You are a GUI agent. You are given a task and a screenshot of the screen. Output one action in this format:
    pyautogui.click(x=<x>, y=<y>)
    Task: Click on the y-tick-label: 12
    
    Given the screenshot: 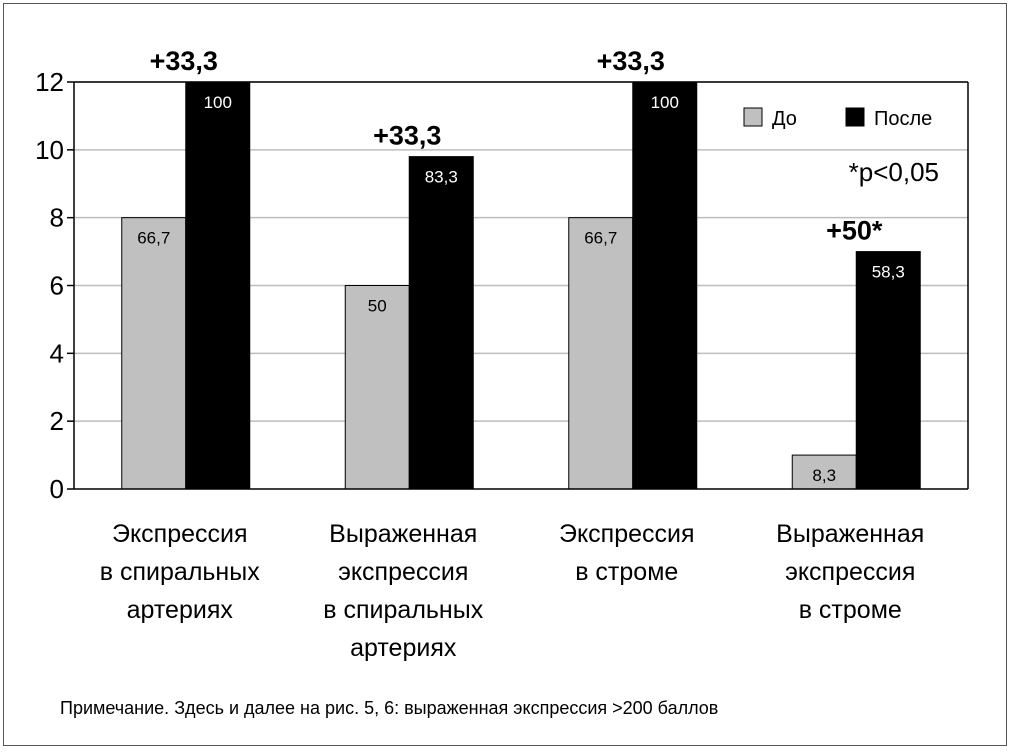 What is the action you would take?
    pyautogui.click(x=49, y=82)
    